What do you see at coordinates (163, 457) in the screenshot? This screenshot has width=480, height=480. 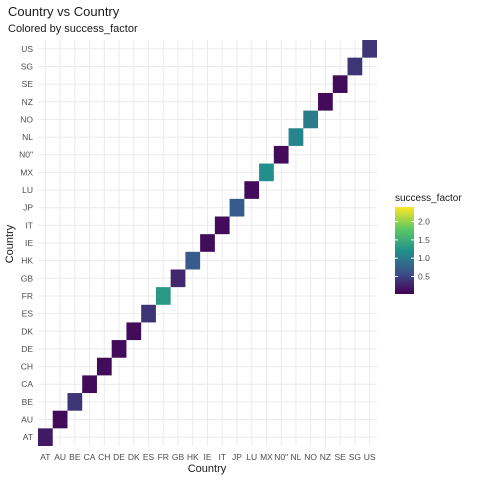 I see `x-tick-label: FR` at bounding box center [163, 457].